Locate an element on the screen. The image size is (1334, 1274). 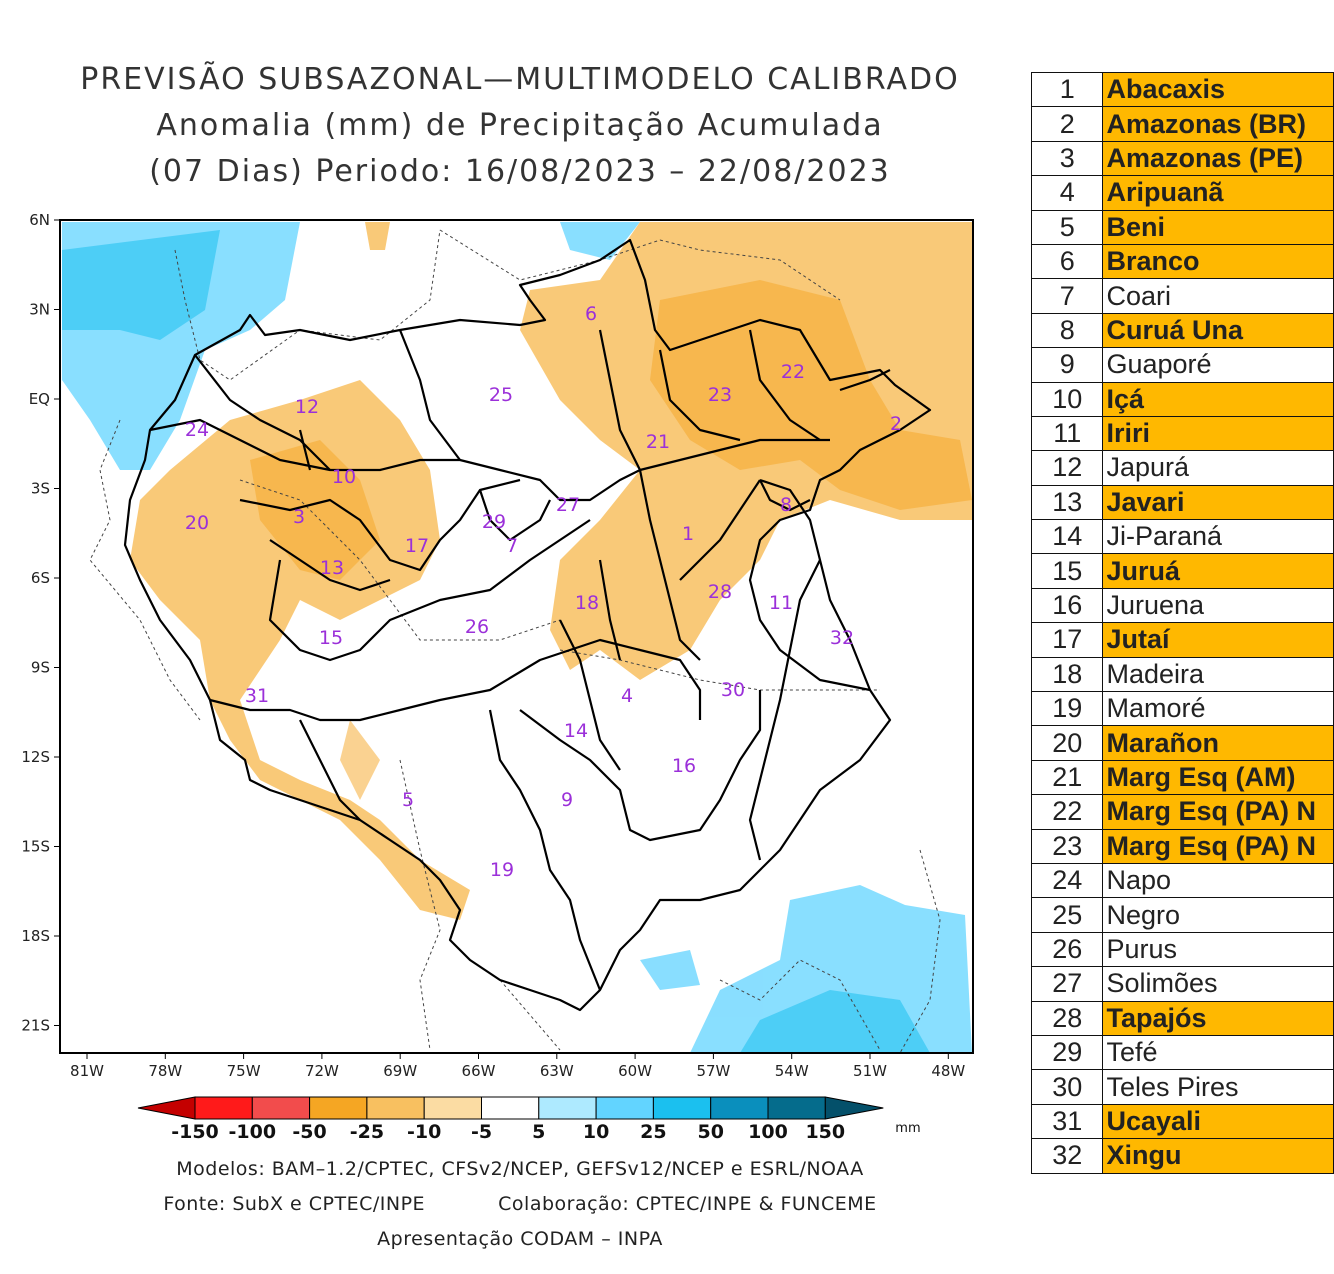
basin-label: 32 is located at coordinates (842, 638).